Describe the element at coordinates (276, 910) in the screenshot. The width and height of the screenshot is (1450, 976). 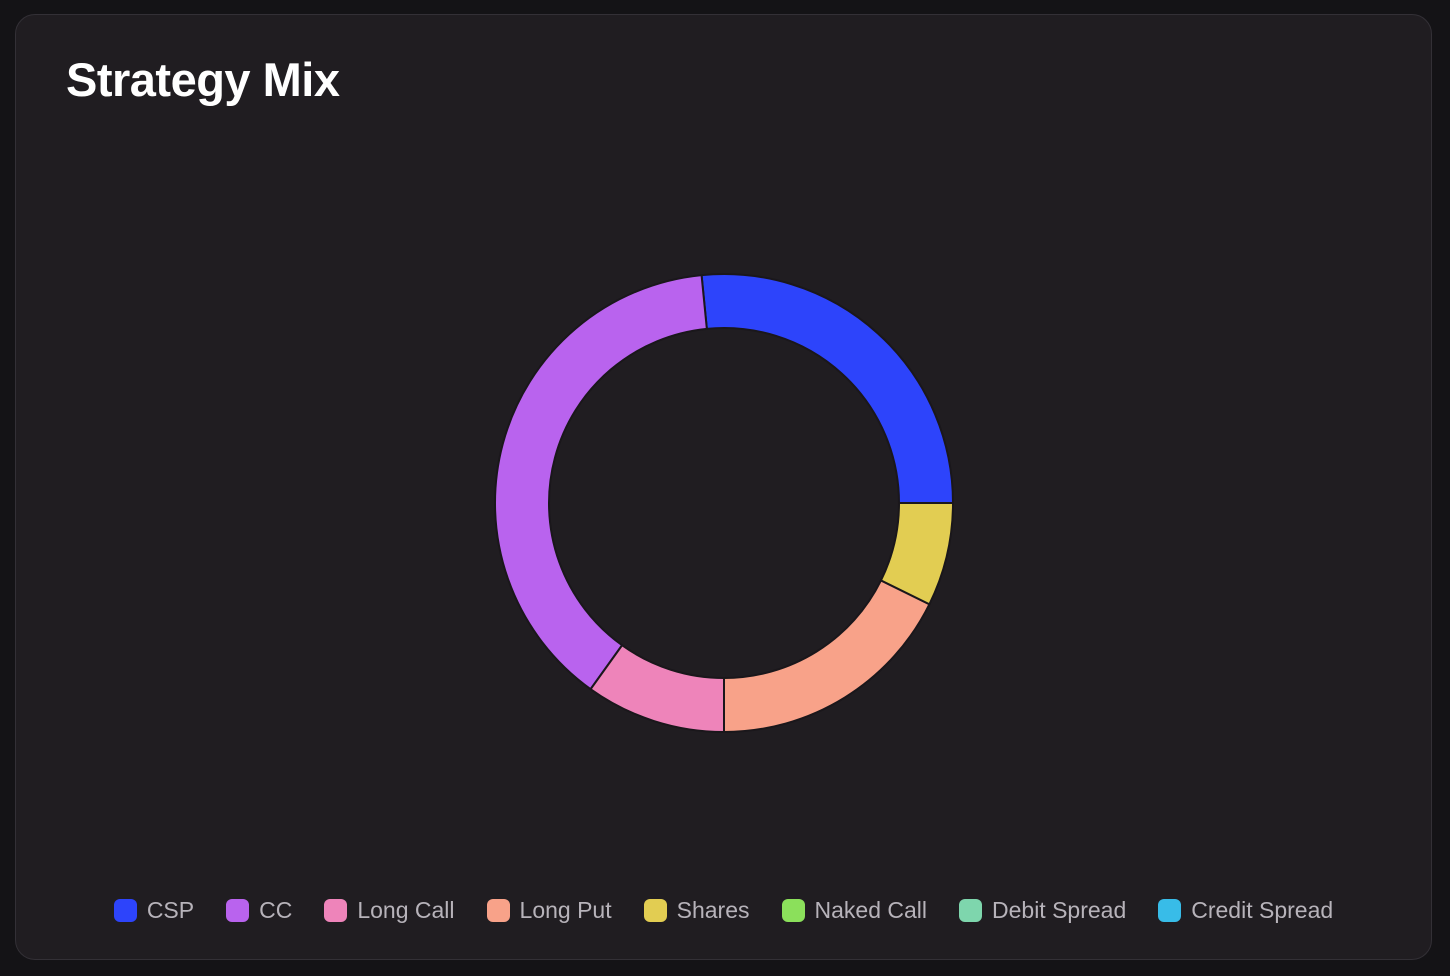
I see `legend-label: CC` at that location.